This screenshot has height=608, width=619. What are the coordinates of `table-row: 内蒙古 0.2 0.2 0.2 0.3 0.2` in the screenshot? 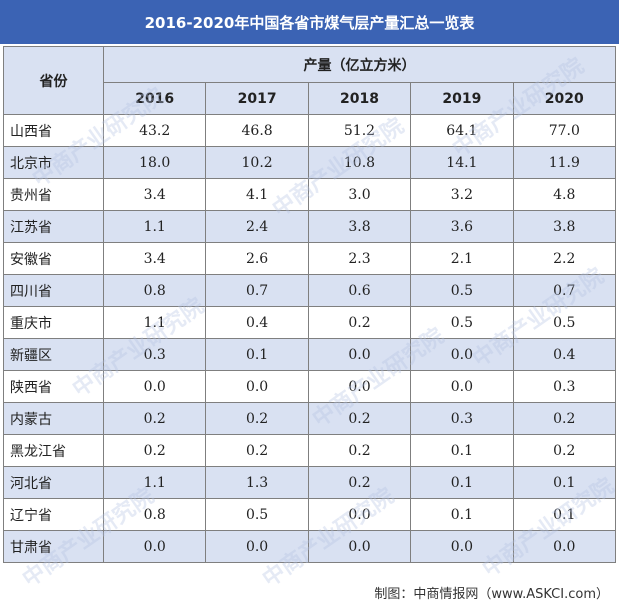 It's located at (310, 418).